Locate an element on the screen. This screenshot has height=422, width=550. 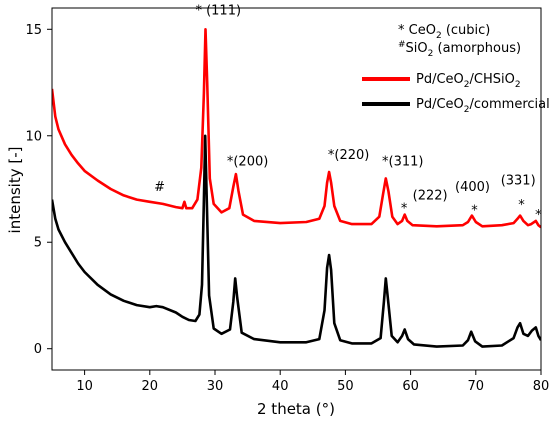
x-tick-label: 10 is located at coordinates (84, 386).